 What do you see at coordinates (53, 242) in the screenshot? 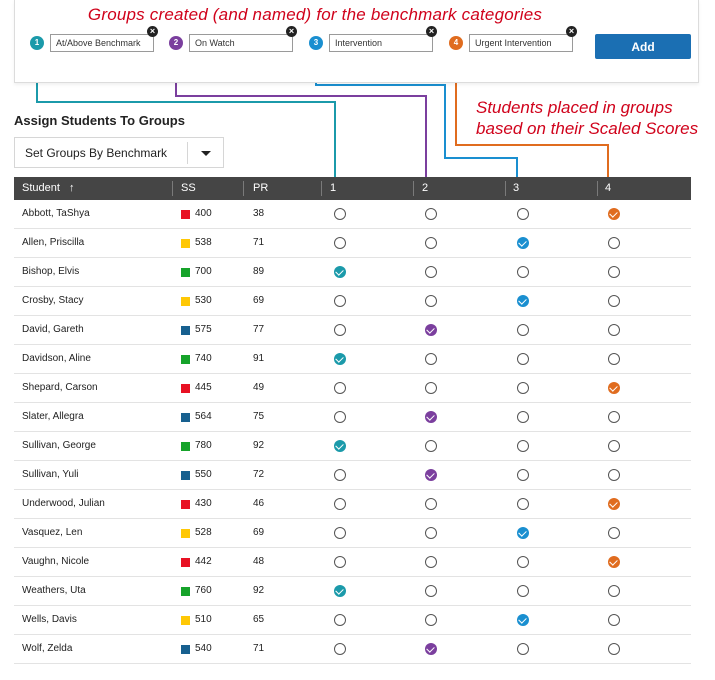
I see `student-name: Allen, Priscilla` at bounding box center [53, 242].